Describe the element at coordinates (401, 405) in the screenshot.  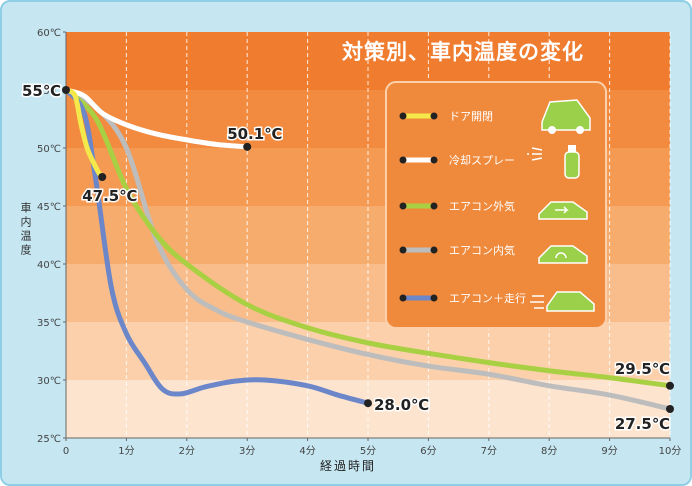
I see `data-label: 28.0℃` at that location.